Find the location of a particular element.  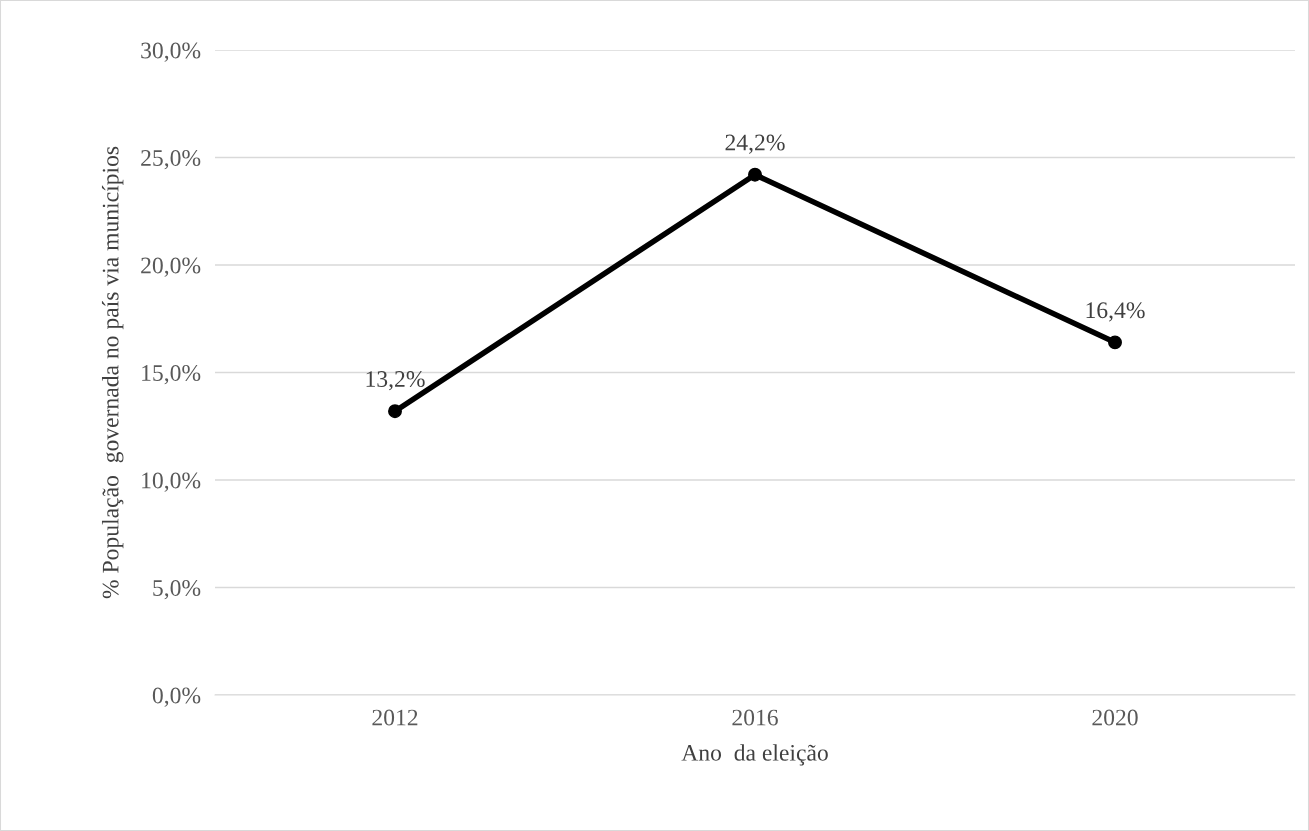

y-tick-label: 20,0% is located at coordinates (171, 267).